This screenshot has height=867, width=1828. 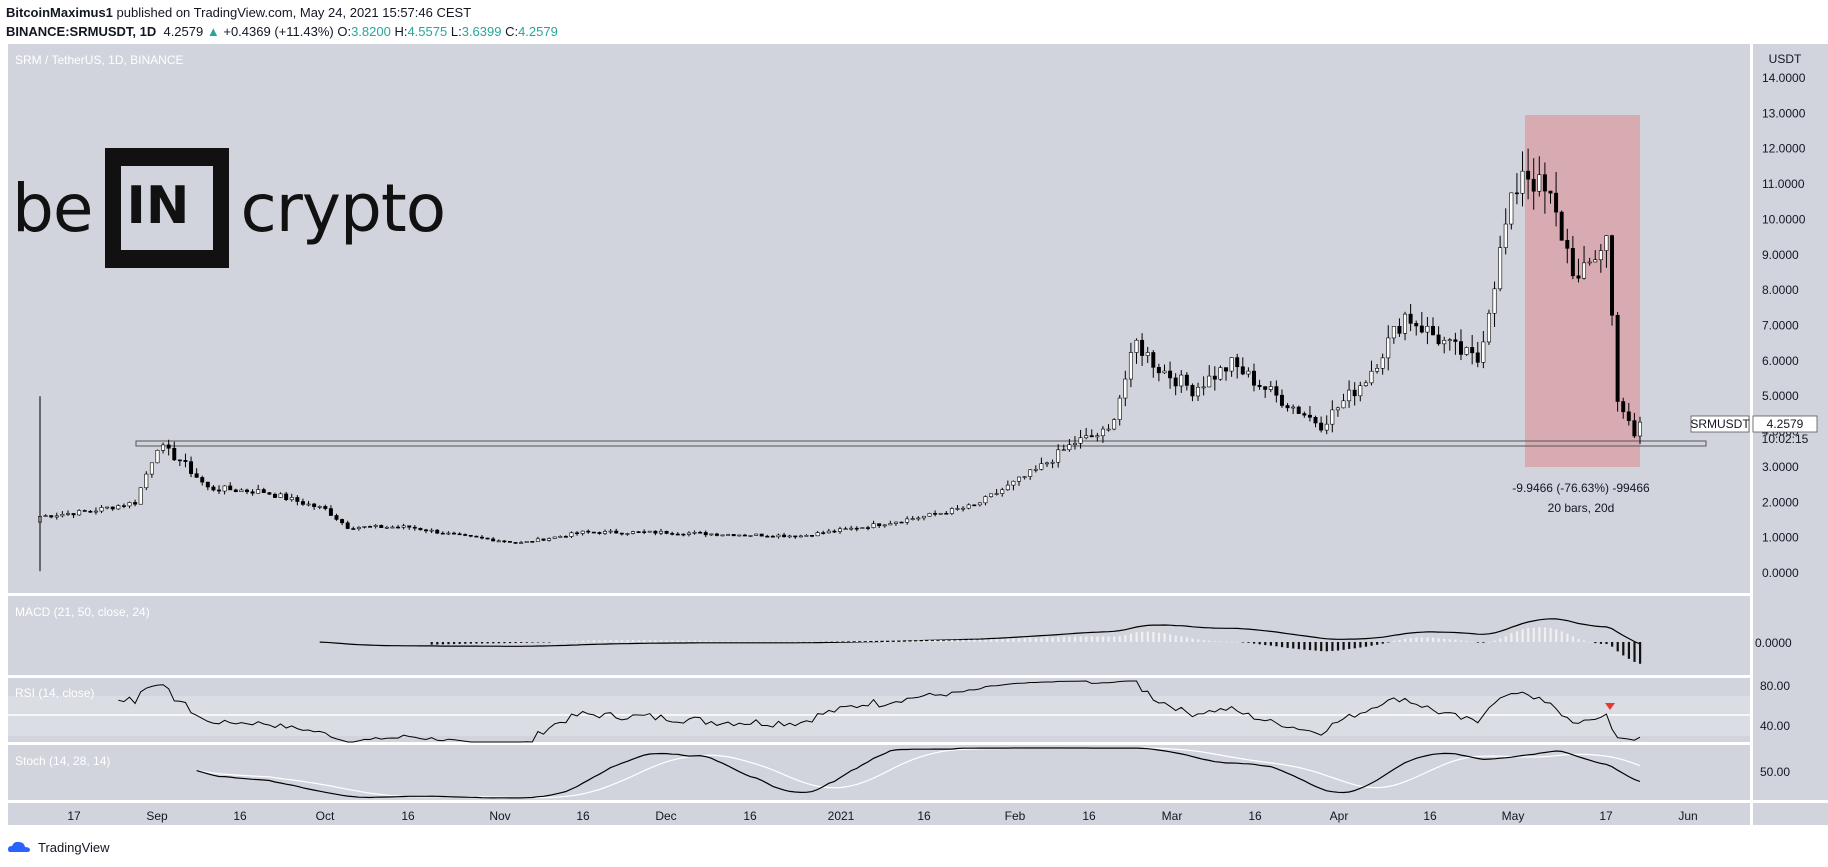 I want to click on measure-change: -9.9466 (-76.63%) -99466, so click(x=1581, y=488).